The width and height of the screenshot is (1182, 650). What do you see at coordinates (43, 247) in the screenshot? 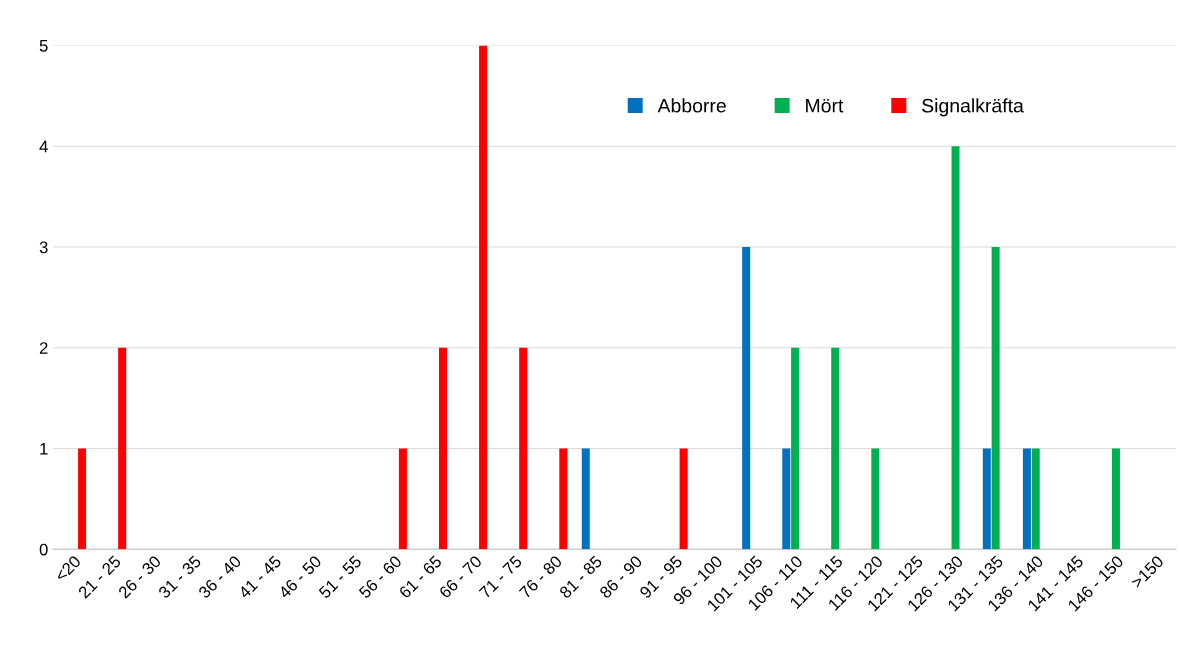
I see `y-tick-label: 3` at bounding box center [43, 247].